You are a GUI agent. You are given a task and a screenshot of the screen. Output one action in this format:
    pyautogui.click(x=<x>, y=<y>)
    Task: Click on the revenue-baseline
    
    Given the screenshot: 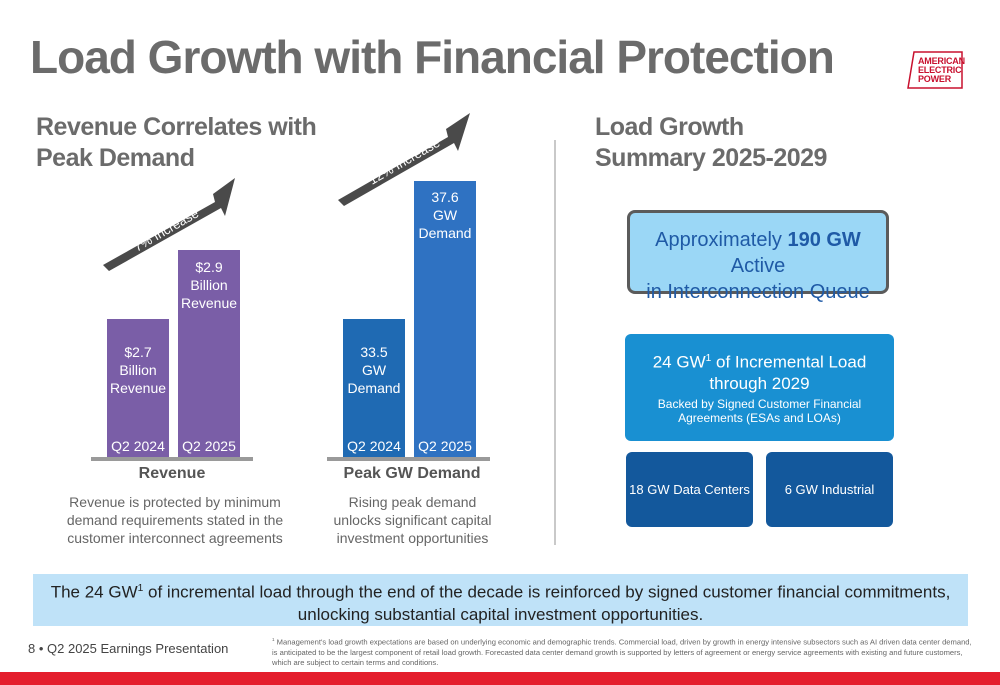 What is the action you would take?
    pyautogui.click(x=172, y=459)
    